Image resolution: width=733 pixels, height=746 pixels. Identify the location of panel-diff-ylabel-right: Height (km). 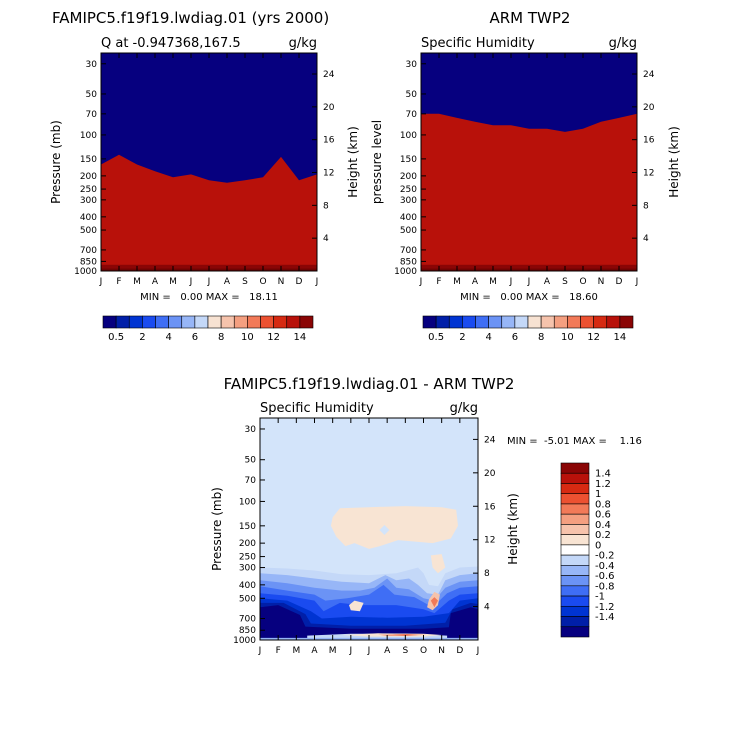
(513, 528).